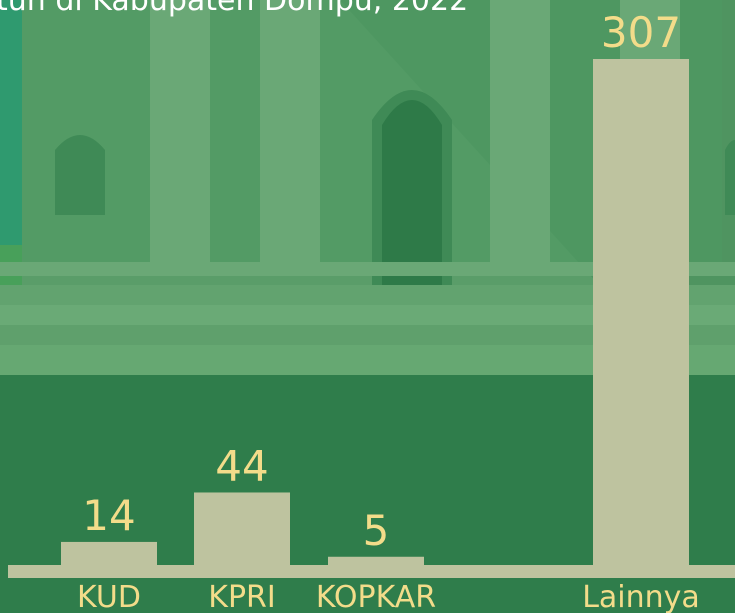 The width and height of the screenshot is (735, 613). Describe the element at coordinates (234, 9) in the screenshot. I see `chart-title: tuh di Kabupaten Dompu, 2022` at that location.